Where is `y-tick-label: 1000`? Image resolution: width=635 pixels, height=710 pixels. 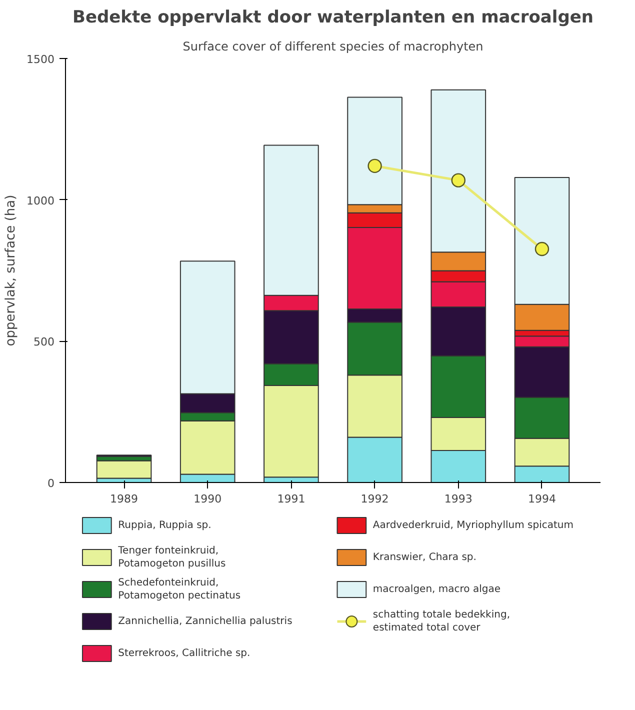 y-tick-label: 1000 is located at coordinates (40, 201).